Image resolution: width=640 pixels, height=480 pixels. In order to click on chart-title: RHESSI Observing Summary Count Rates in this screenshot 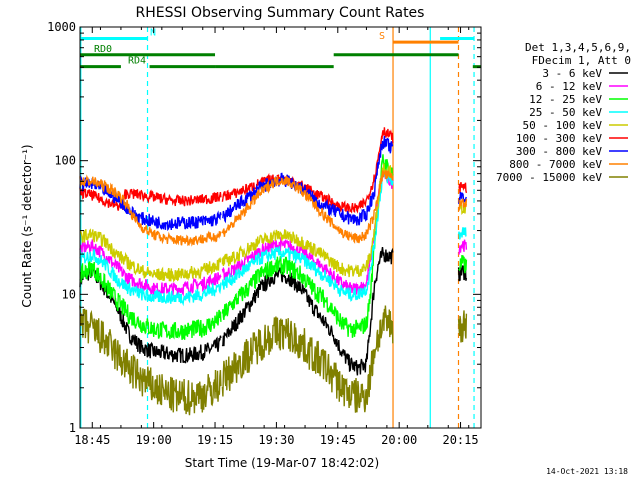, I will do `click(280, 13)`.